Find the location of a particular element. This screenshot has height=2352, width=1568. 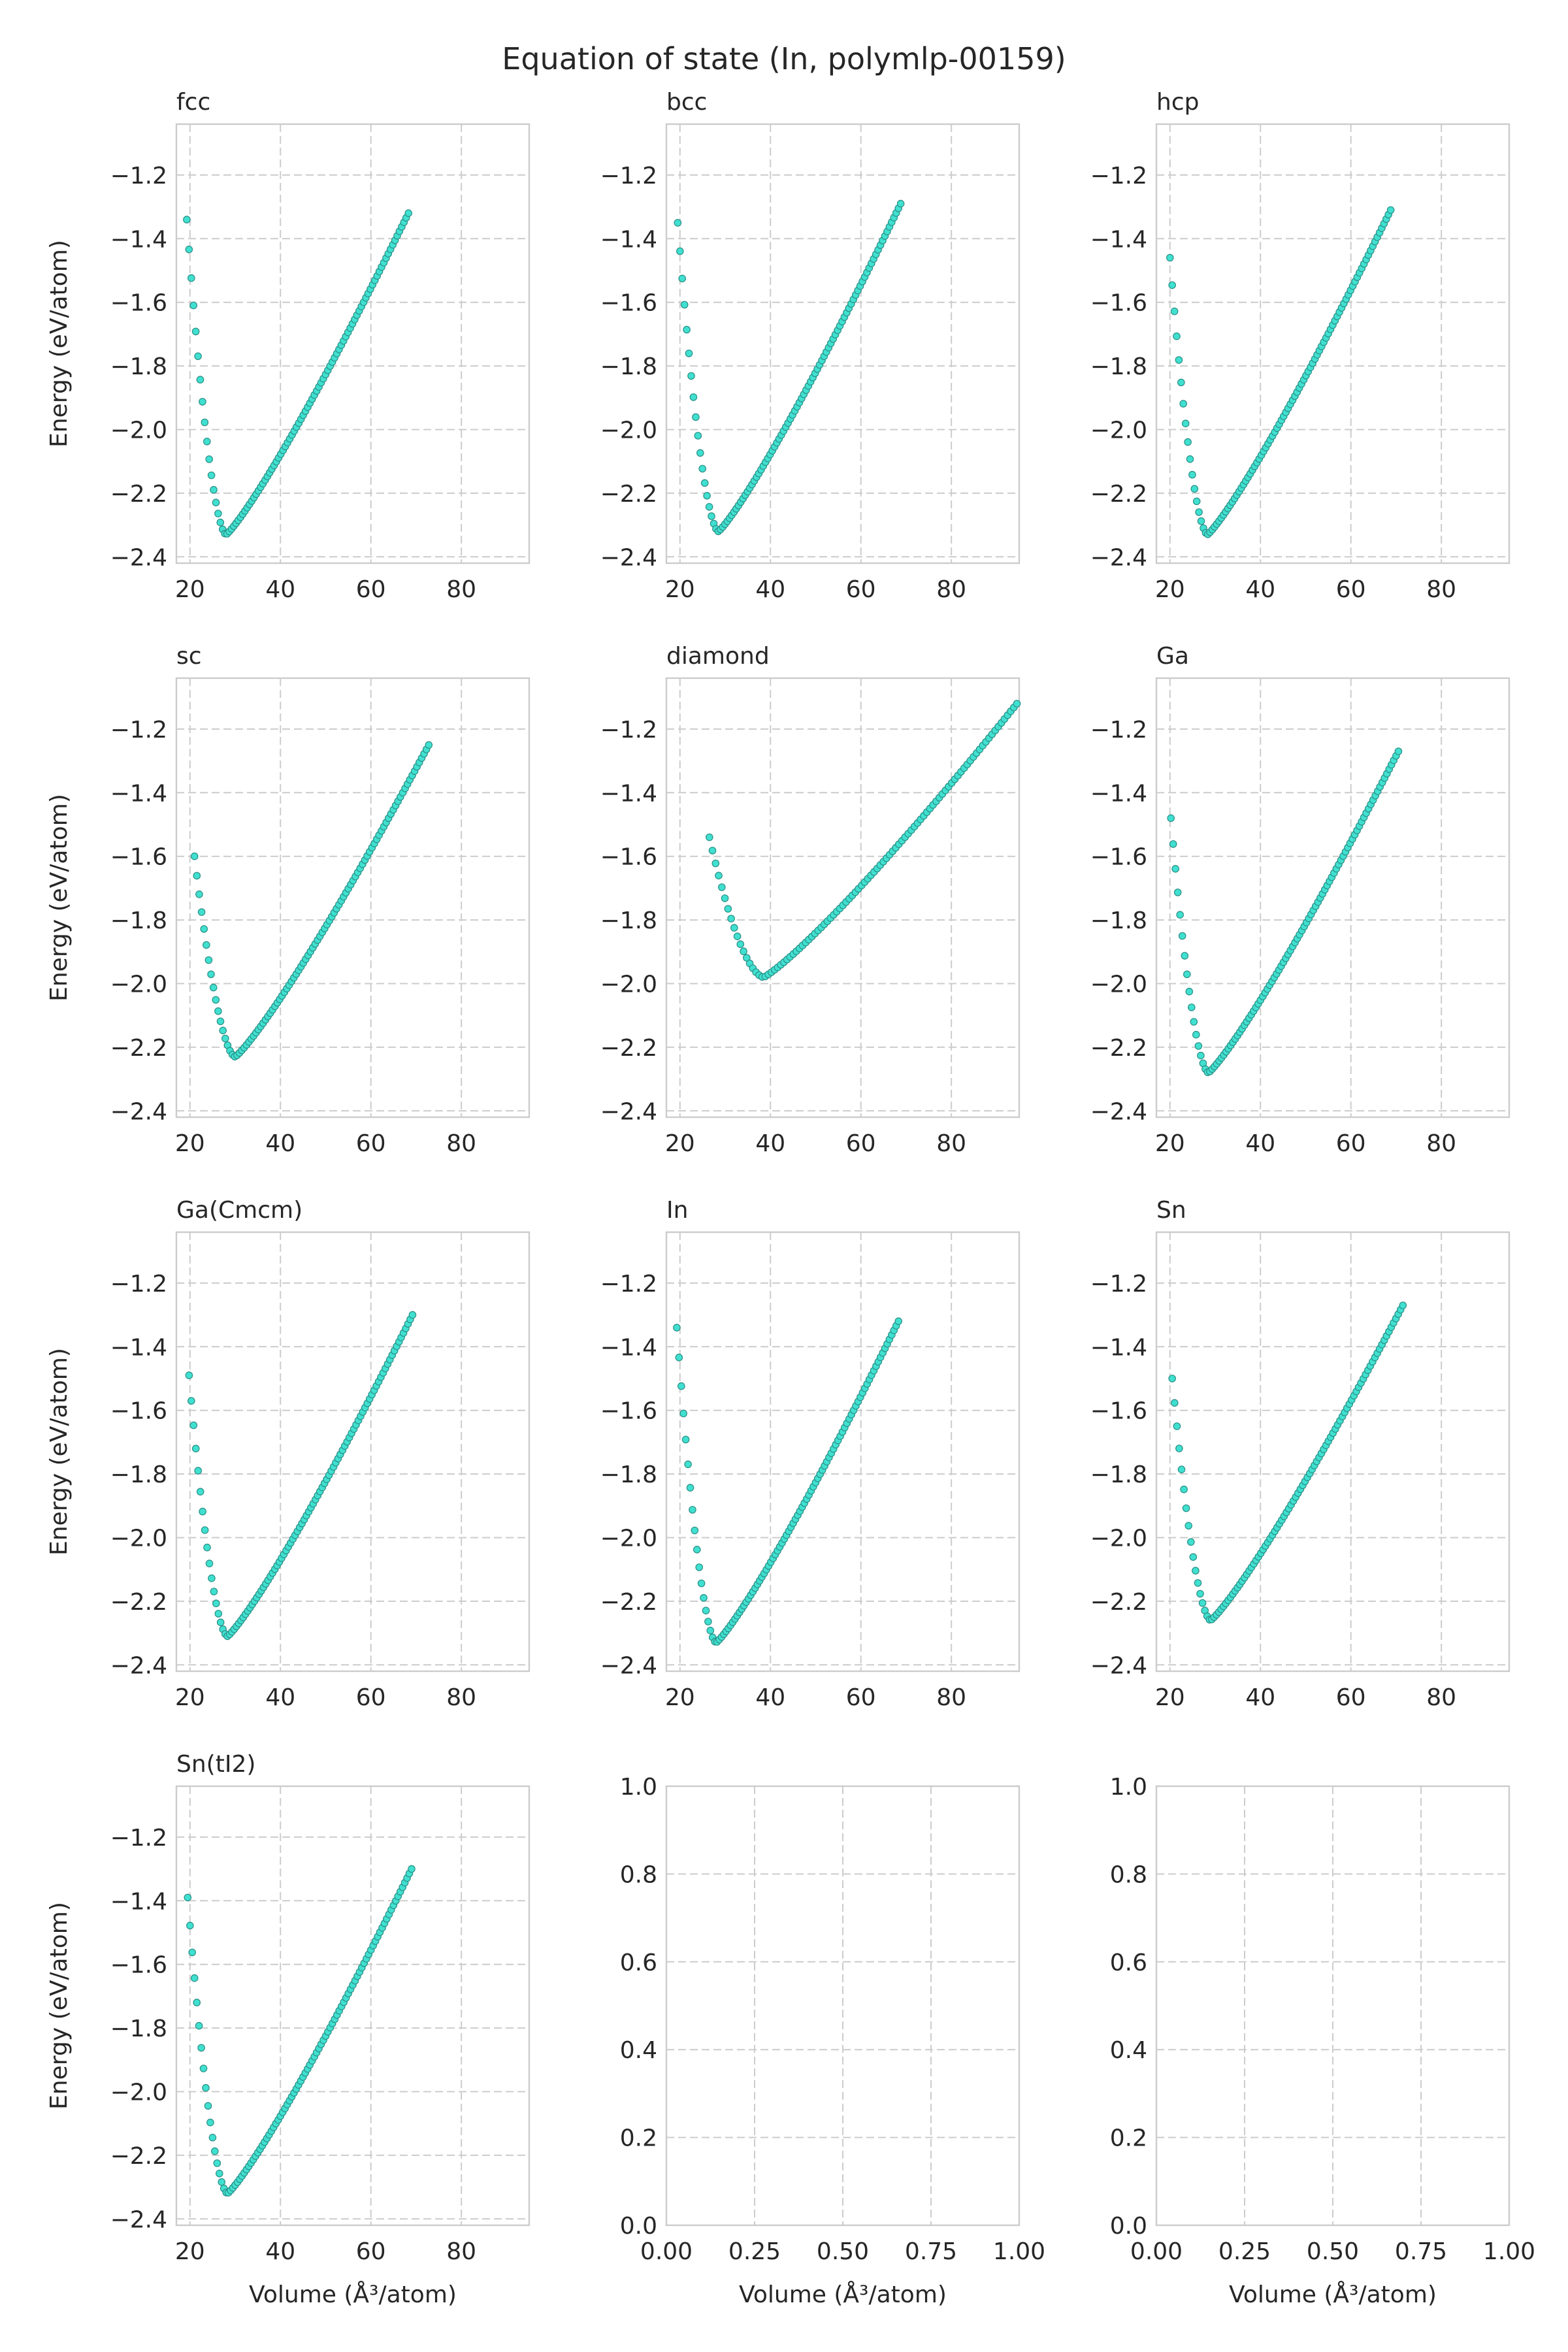

subplot-title: bcc is located at coordinates (686, 102).